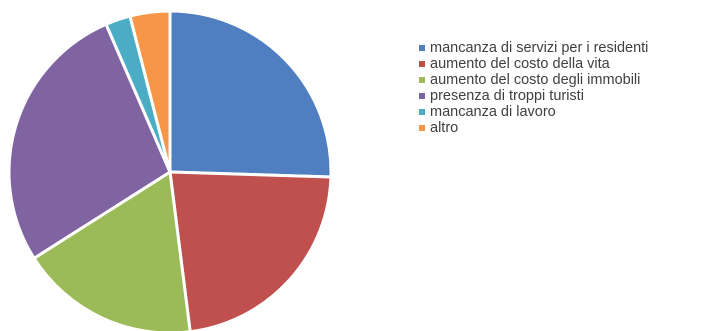 The height and width of the screenshot is (331, 715). I want to click on legend-item-altro: altro, so click(438, 128).